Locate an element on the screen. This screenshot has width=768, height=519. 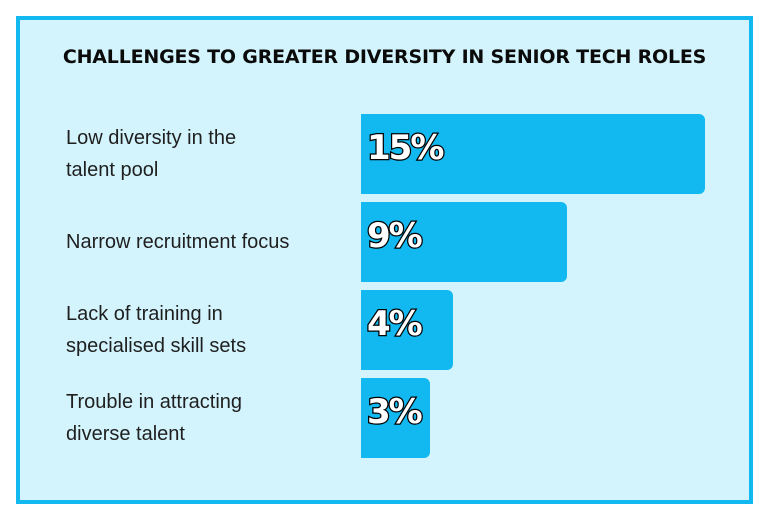
category-label-line: Low diversity in the is located at coordinates (151, 138).